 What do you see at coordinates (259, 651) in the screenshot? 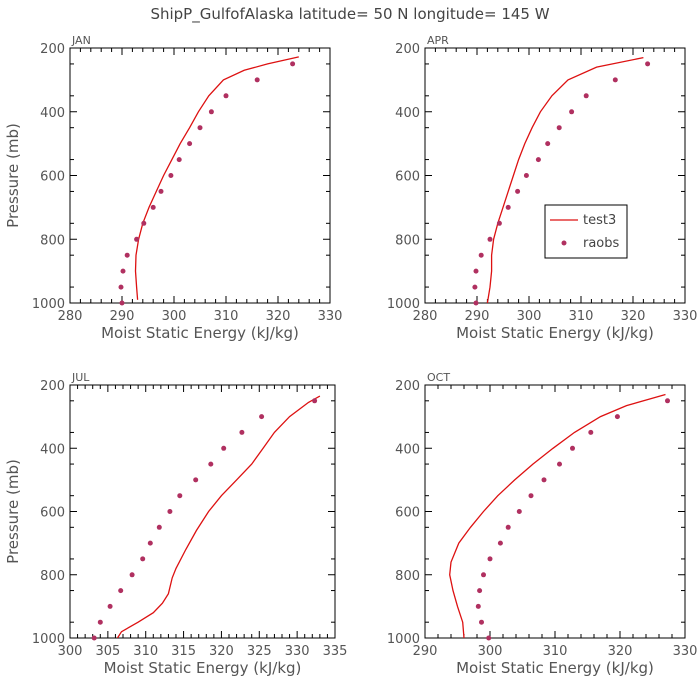
I see `x-tick-label: 325` at bounding box center [259, 651].